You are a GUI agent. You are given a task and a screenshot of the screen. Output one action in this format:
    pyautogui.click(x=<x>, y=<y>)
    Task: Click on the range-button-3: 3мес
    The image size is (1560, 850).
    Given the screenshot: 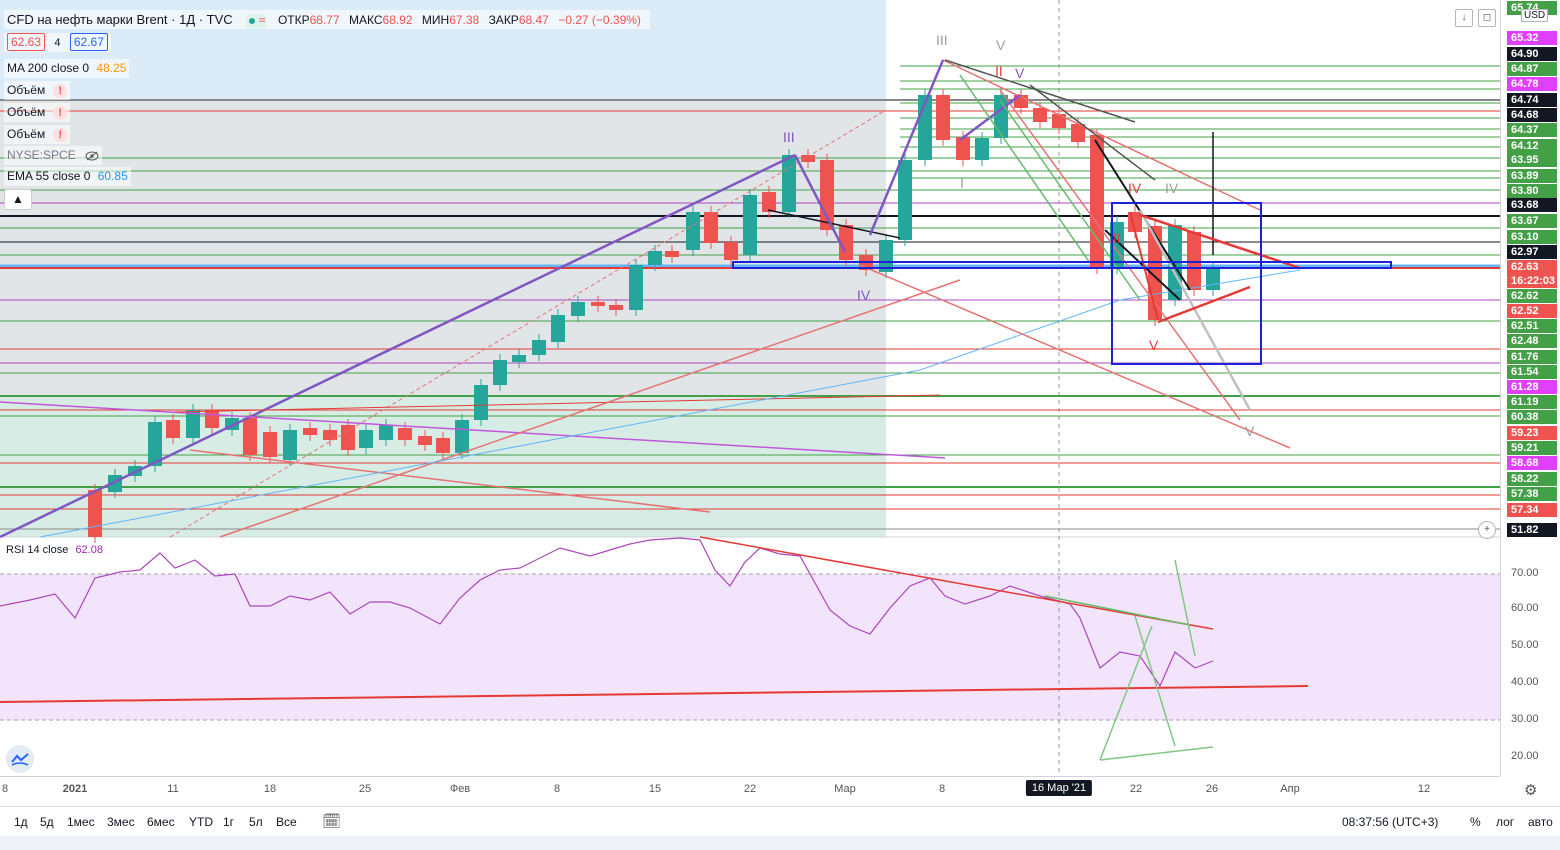 What is the action you would take?
    pyautogui.click(x=121, y=822)
    